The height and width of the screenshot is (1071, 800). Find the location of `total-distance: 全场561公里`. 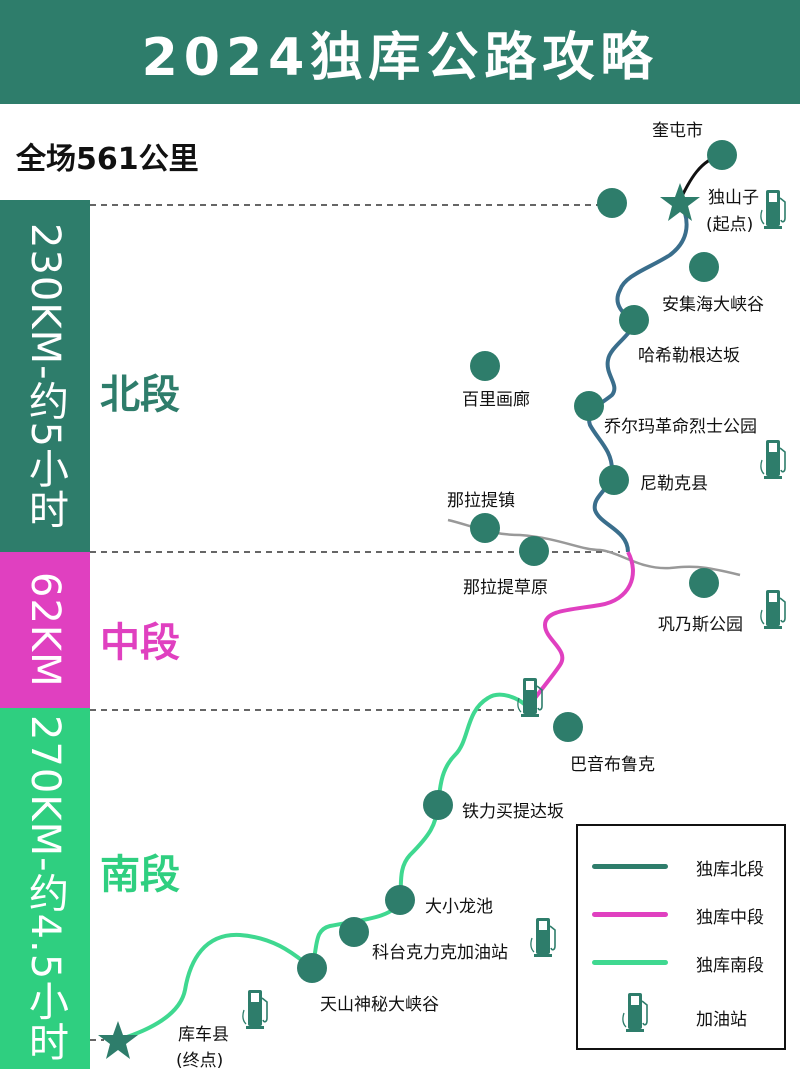

total-distance: 全场561公里 is located at coordinates (107, 159).